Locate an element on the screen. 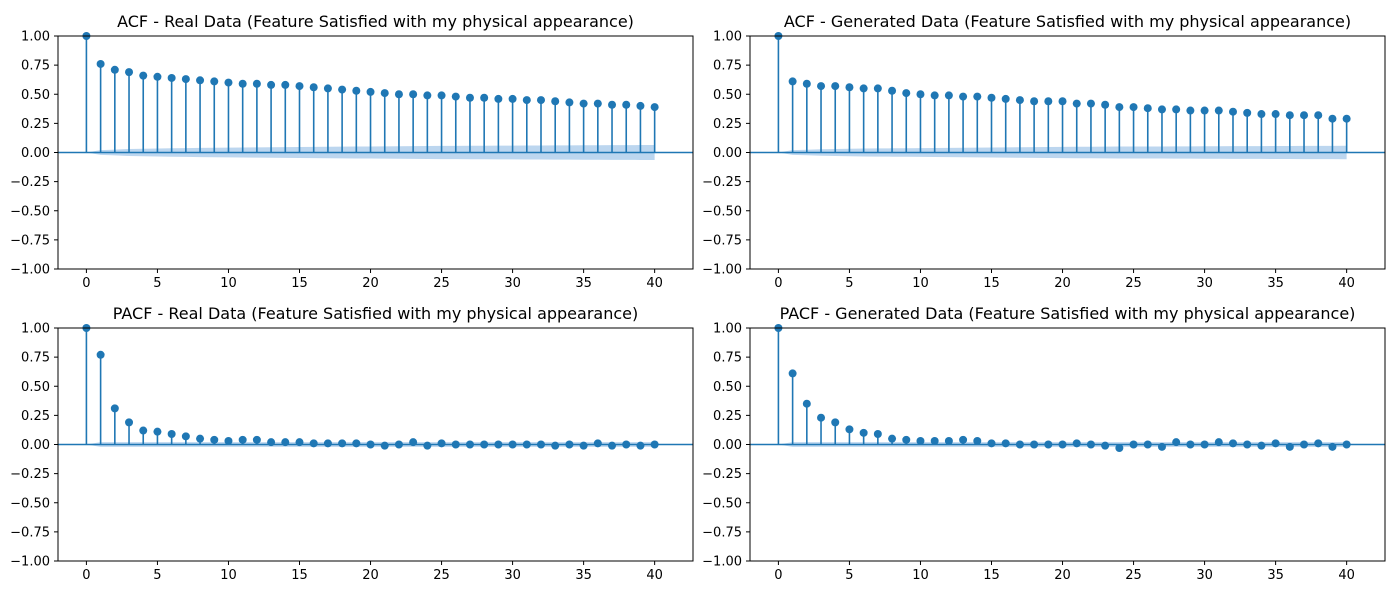 The height and width of the screenshot is (600, 1400). y-tick-label: −0.75 is located at coordinates (30, 532).